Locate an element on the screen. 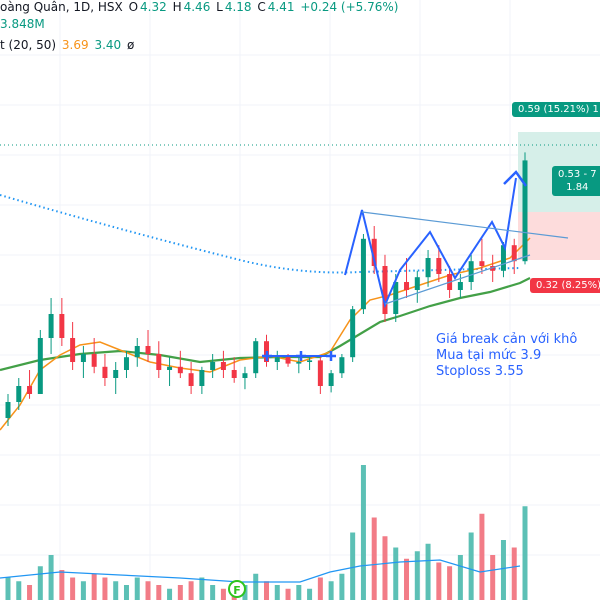 The height and width of the screenshot is (600, 600). annotation-line-2: Mua tại mức 3.9 is located at coordinates (489, 355).